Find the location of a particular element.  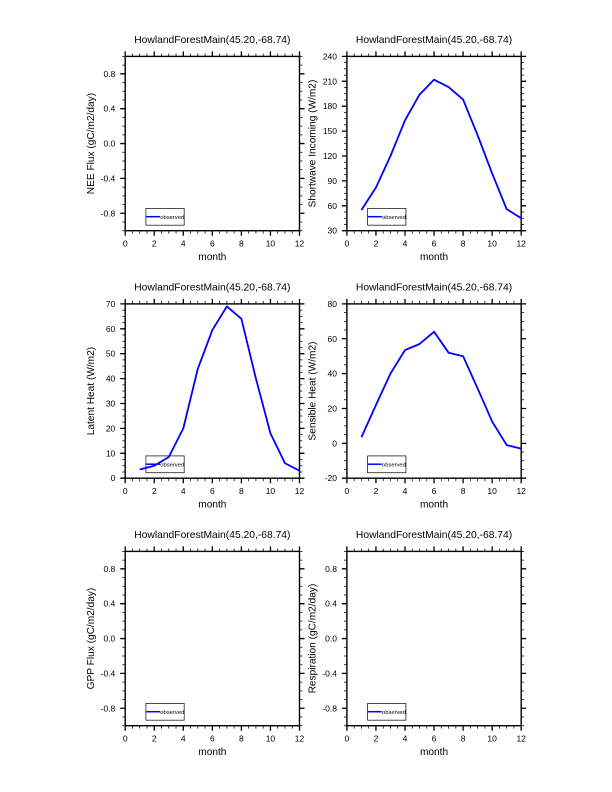

svg-text: 240 is located at coordinates (330, 56).